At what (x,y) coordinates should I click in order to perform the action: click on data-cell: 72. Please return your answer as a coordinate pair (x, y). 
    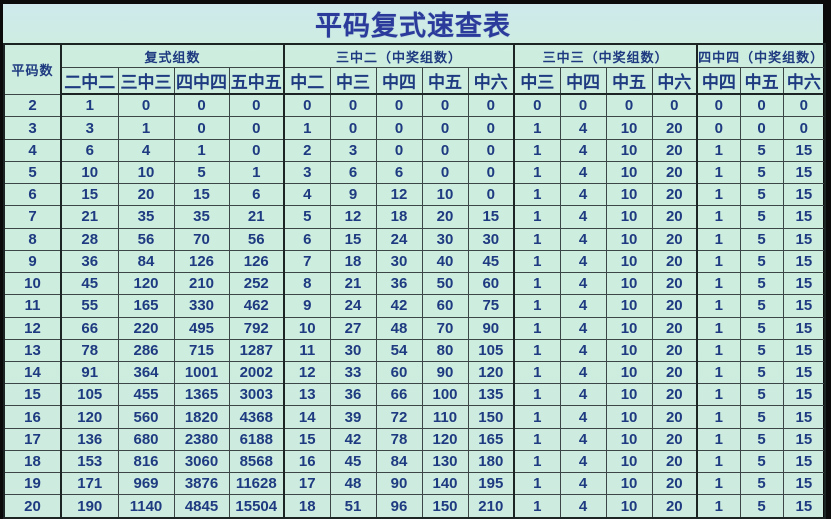
    Looking at the image, I should click on (399, 417).